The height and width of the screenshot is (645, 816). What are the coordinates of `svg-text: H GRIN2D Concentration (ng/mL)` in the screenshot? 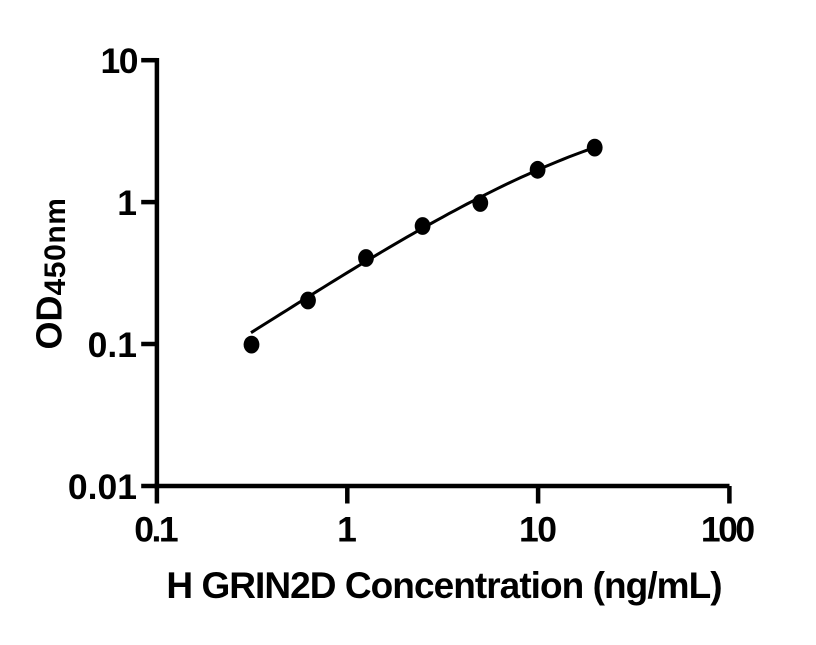 It's located at (443, 585).